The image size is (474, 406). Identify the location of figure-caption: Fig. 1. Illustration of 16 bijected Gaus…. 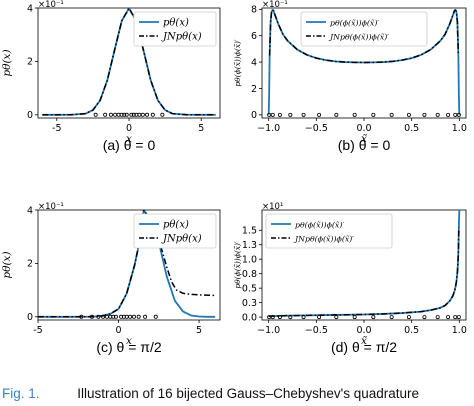
(237, 396).